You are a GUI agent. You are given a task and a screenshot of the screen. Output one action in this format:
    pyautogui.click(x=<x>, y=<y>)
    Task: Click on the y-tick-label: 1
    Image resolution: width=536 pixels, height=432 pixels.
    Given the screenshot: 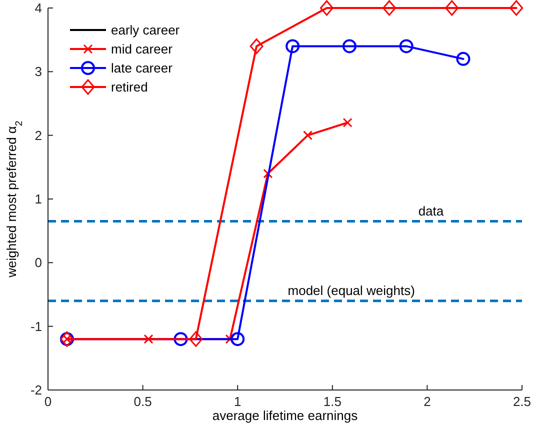 What is the action you would take?
    pyautogui.click(x=38, y=199)
    